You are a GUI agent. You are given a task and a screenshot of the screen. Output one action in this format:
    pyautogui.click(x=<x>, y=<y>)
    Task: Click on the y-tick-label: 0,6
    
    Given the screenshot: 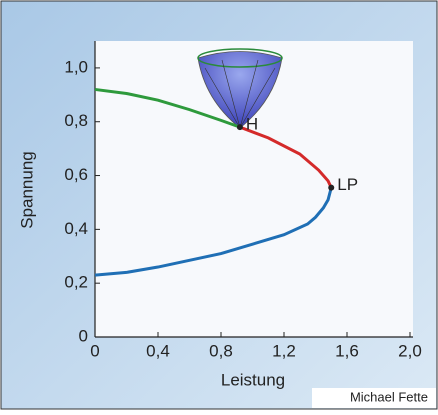 What is the action you would take?
    pyautogui.click(x=76, y=174)
    